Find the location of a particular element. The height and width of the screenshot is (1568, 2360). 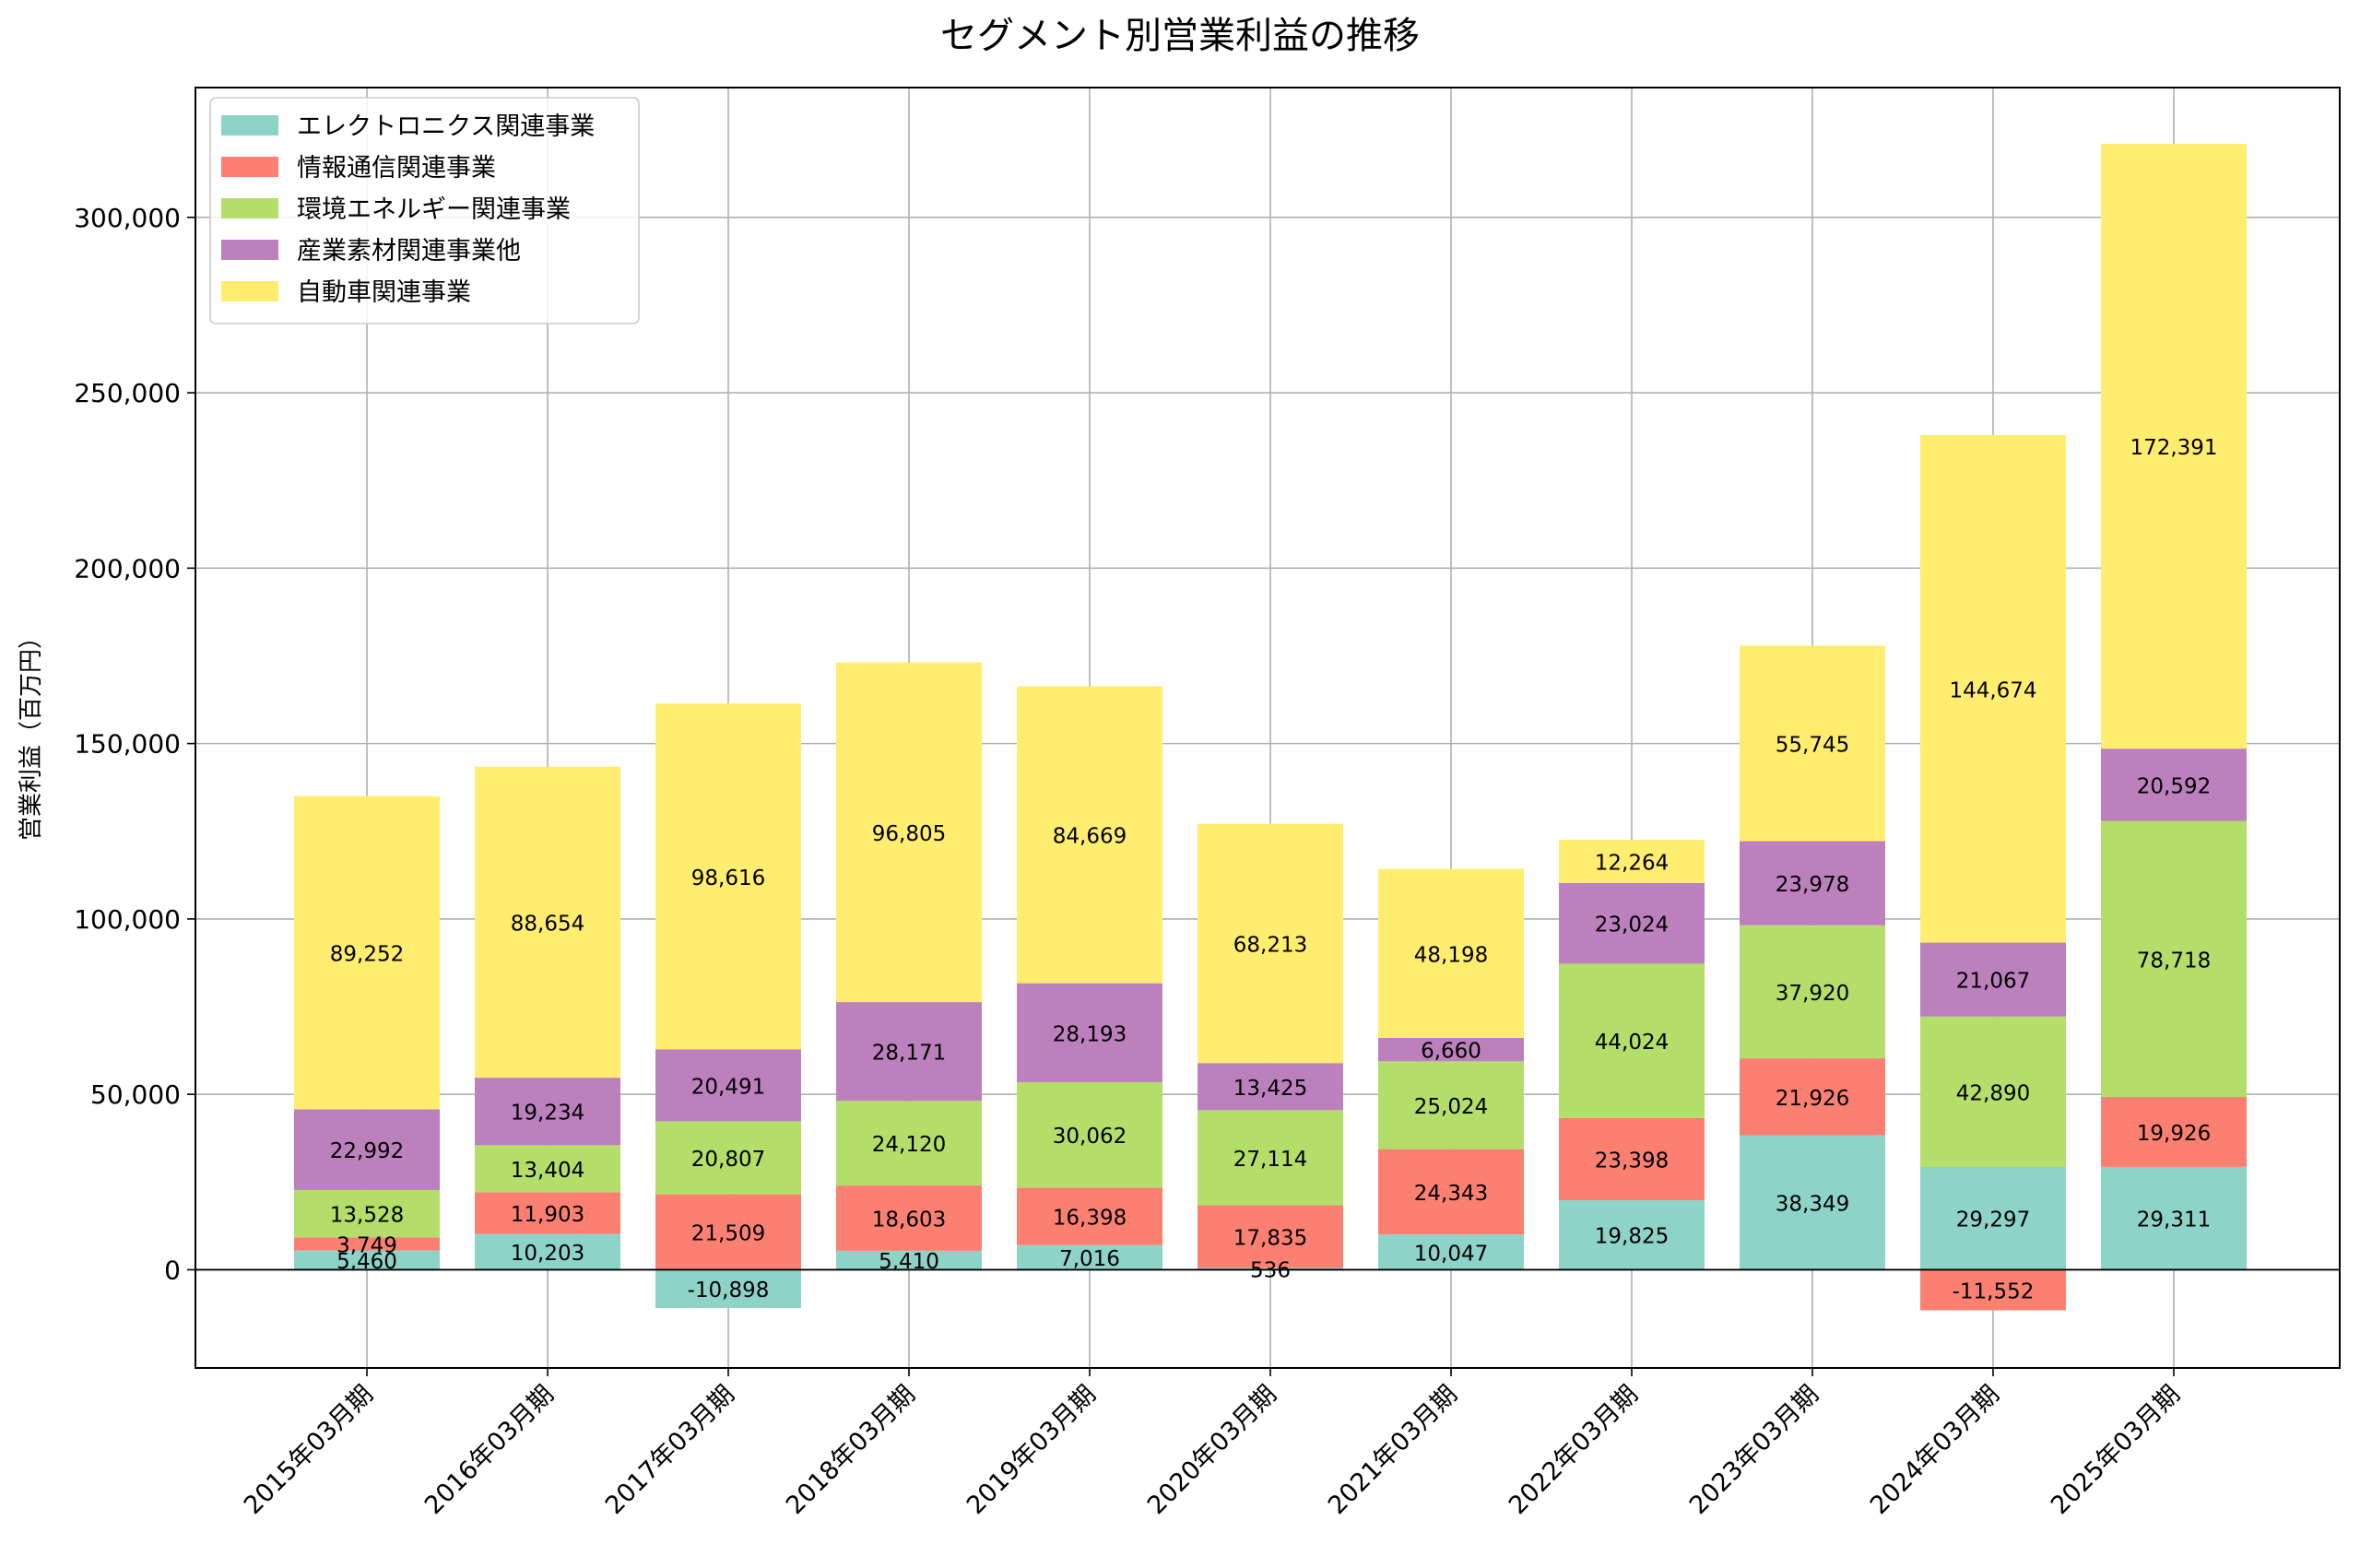

bar-value-label: 27,114 is located at coordinates (1270, 1160).